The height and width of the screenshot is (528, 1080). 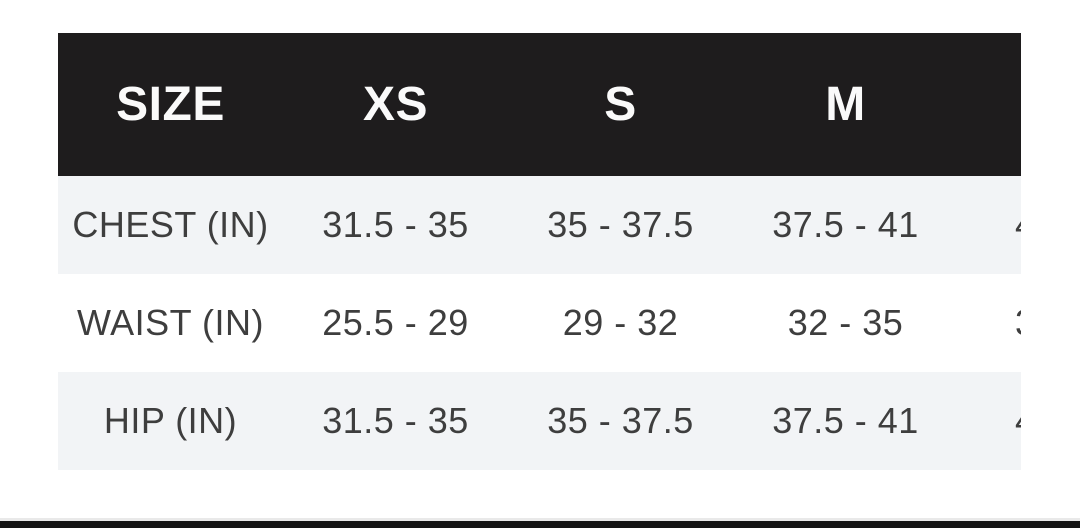 What do you see at coordinates (170, 224) in the screenshot?
I see `row-label-chest: CHEST (IN)` at bounding box center [170, 224].